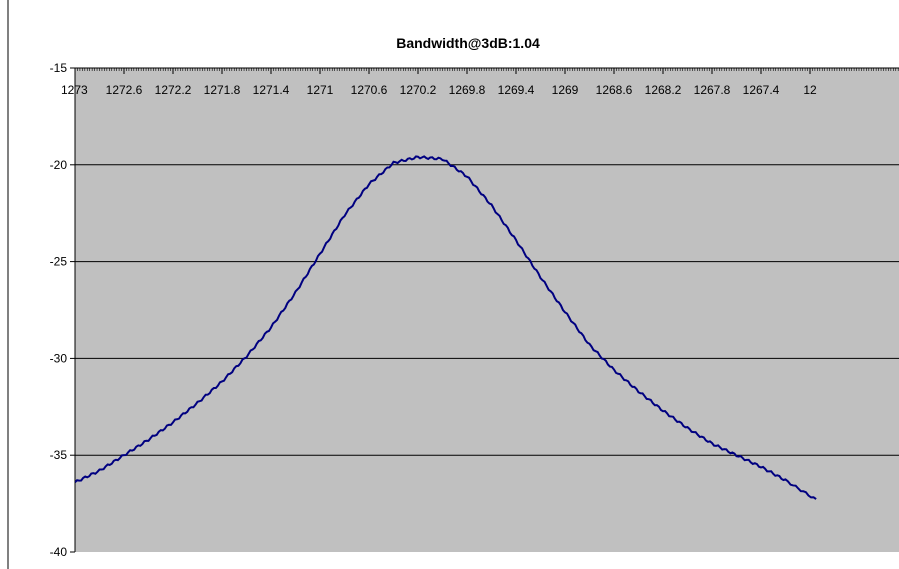 This screenshot has height=569, width=899. I want to click on x-tick-label-2: 1272.2, so click(173, 90).